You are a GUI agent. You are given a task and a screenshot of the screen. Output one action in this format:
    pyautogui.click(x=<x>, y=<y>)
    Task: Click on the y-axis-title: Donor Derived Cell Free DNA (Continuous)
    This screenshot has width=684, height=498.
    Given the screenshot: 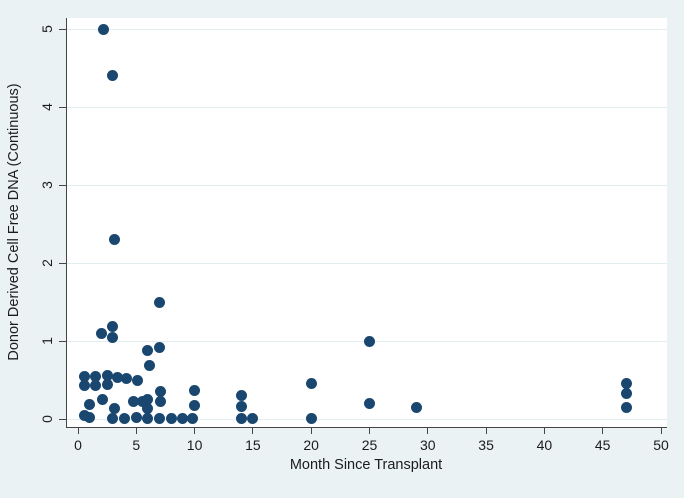 What is the action you would take?
    pyautogui.click(x=14, y=222)
    